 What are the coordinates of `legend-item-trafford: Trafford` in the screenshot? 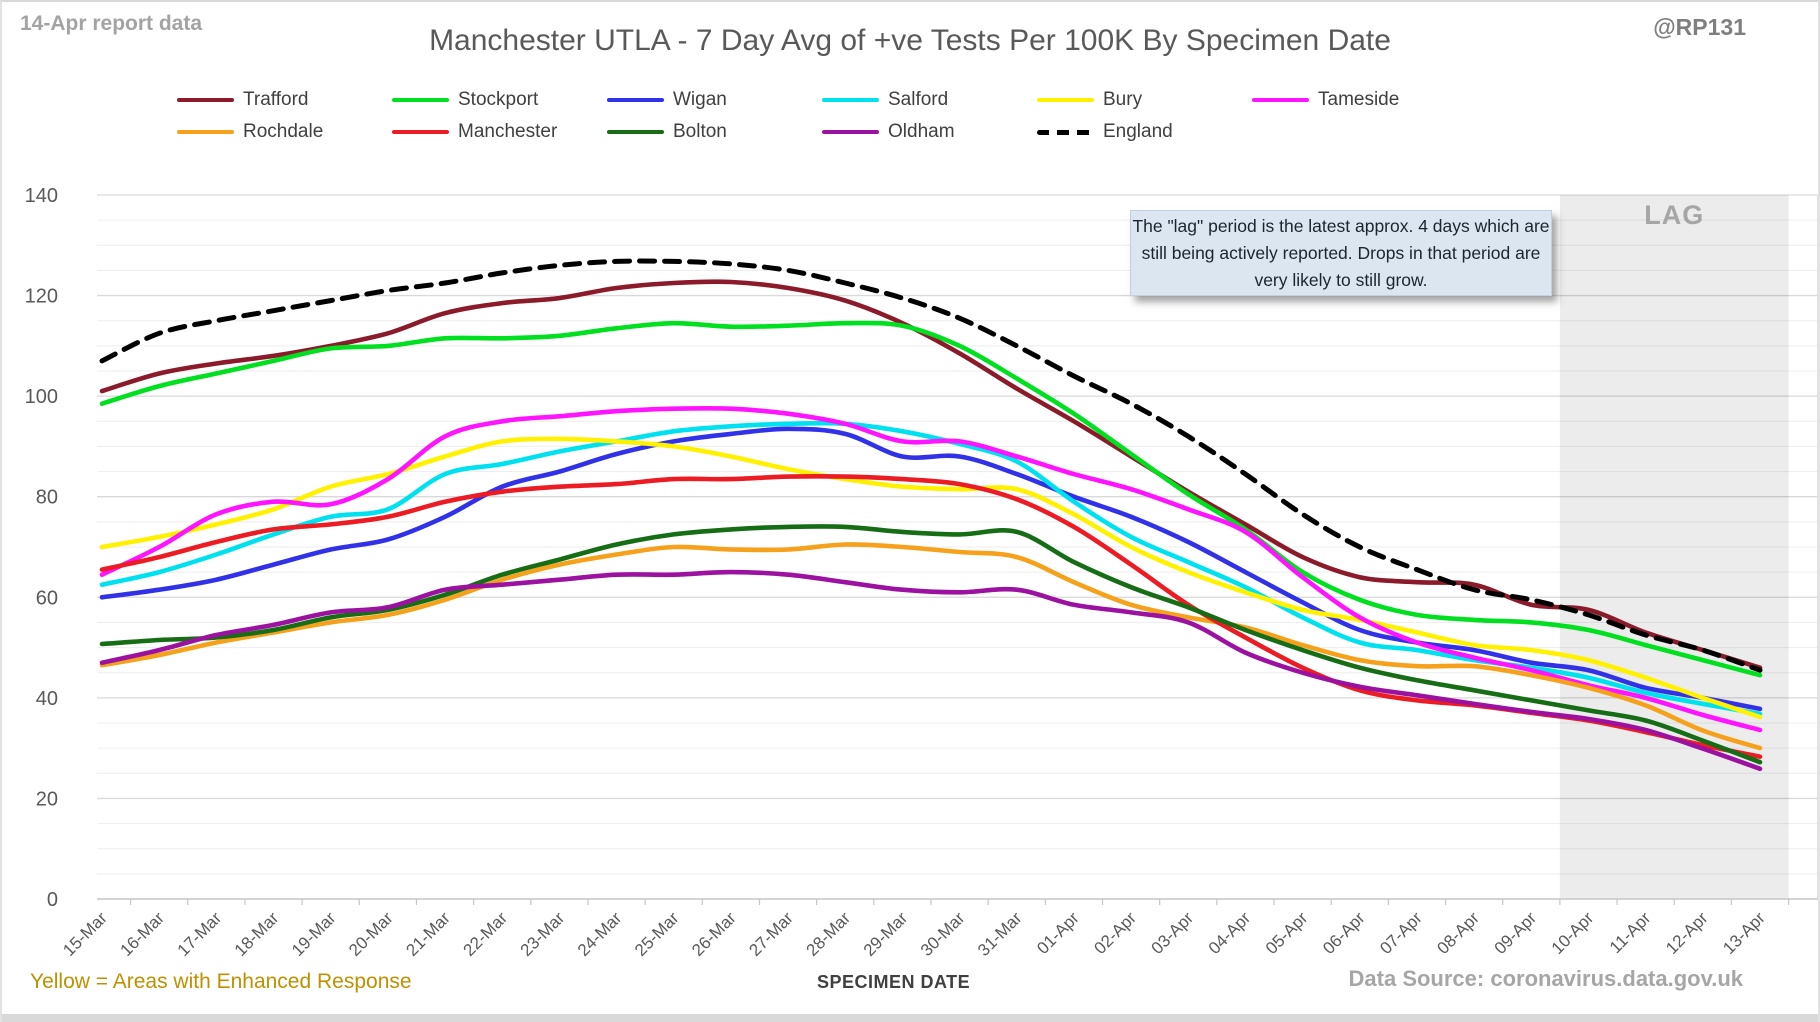 It's located at (284, 100).